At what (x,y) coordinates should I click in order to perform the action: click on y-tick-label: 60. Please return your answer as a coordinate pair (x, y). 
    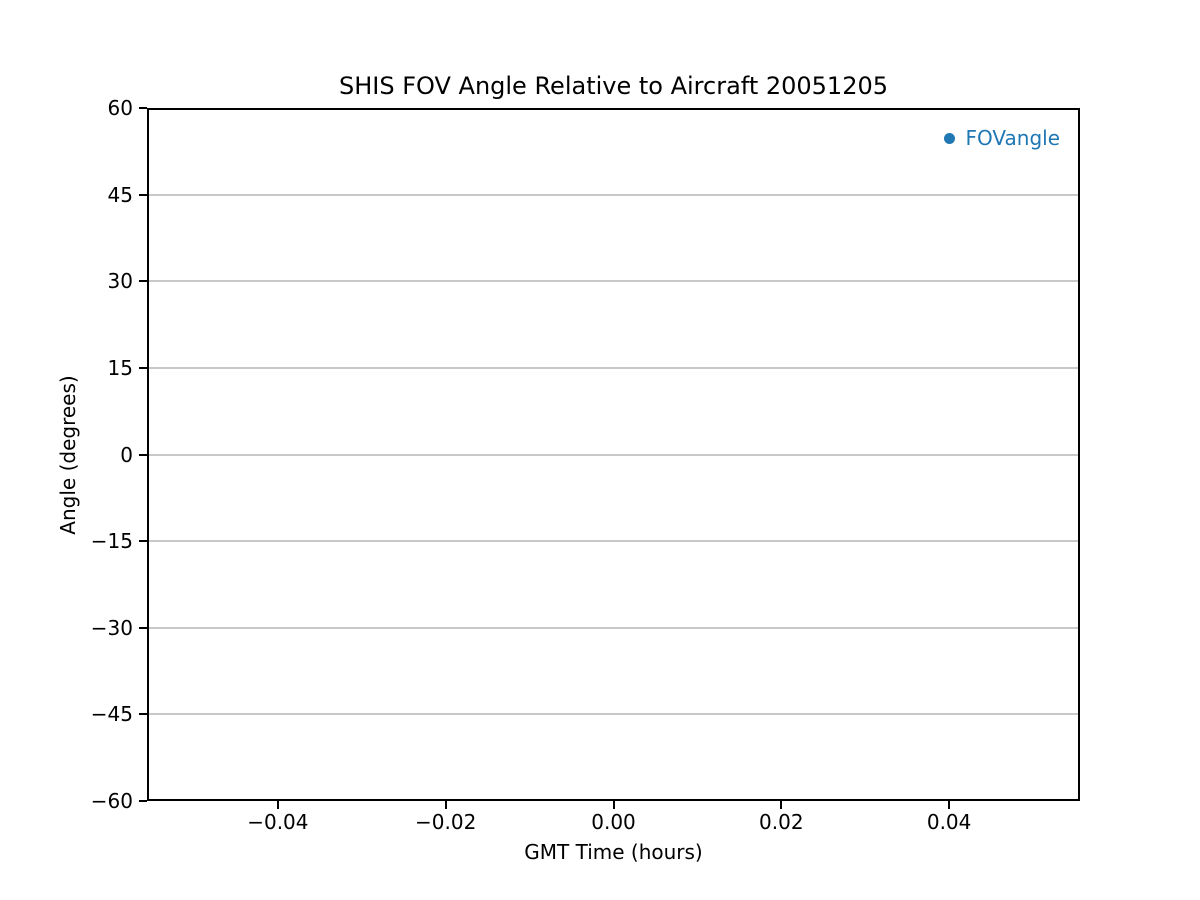
    Looking at the image, I should click on (120, 108).